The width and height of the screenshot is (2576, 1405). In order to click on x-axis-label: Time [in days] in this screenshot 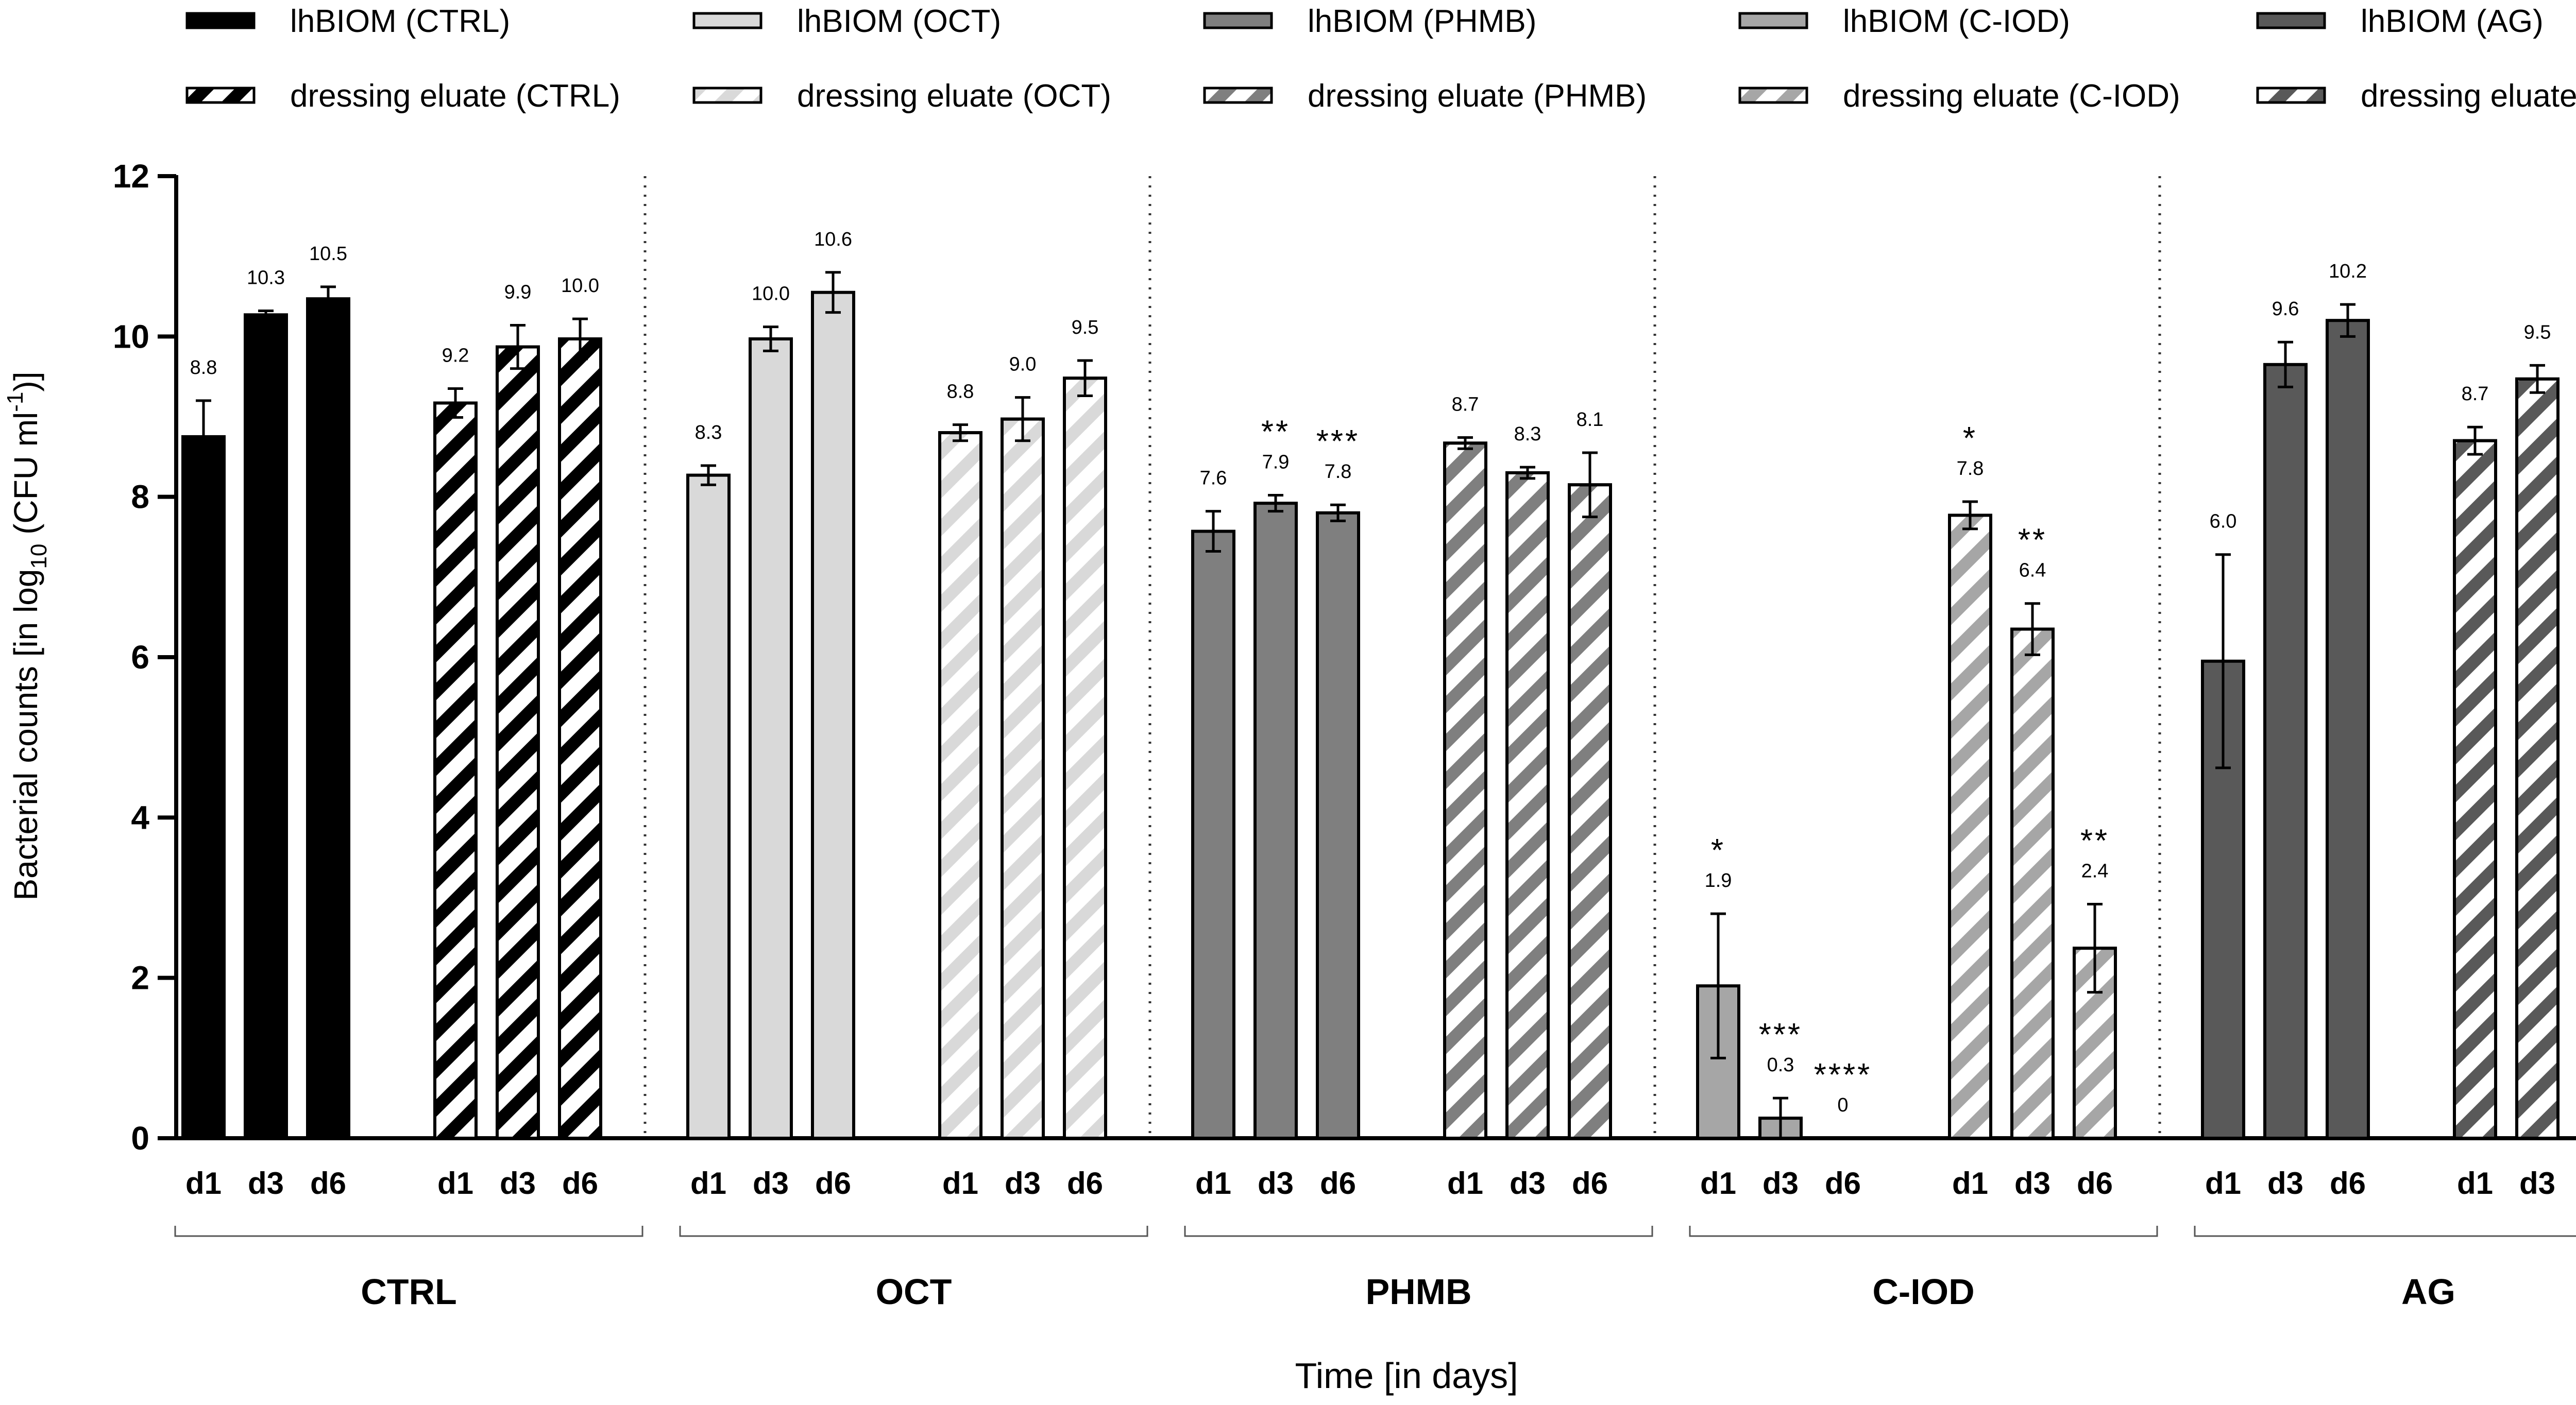, I will do `click(1406, 1376)`.